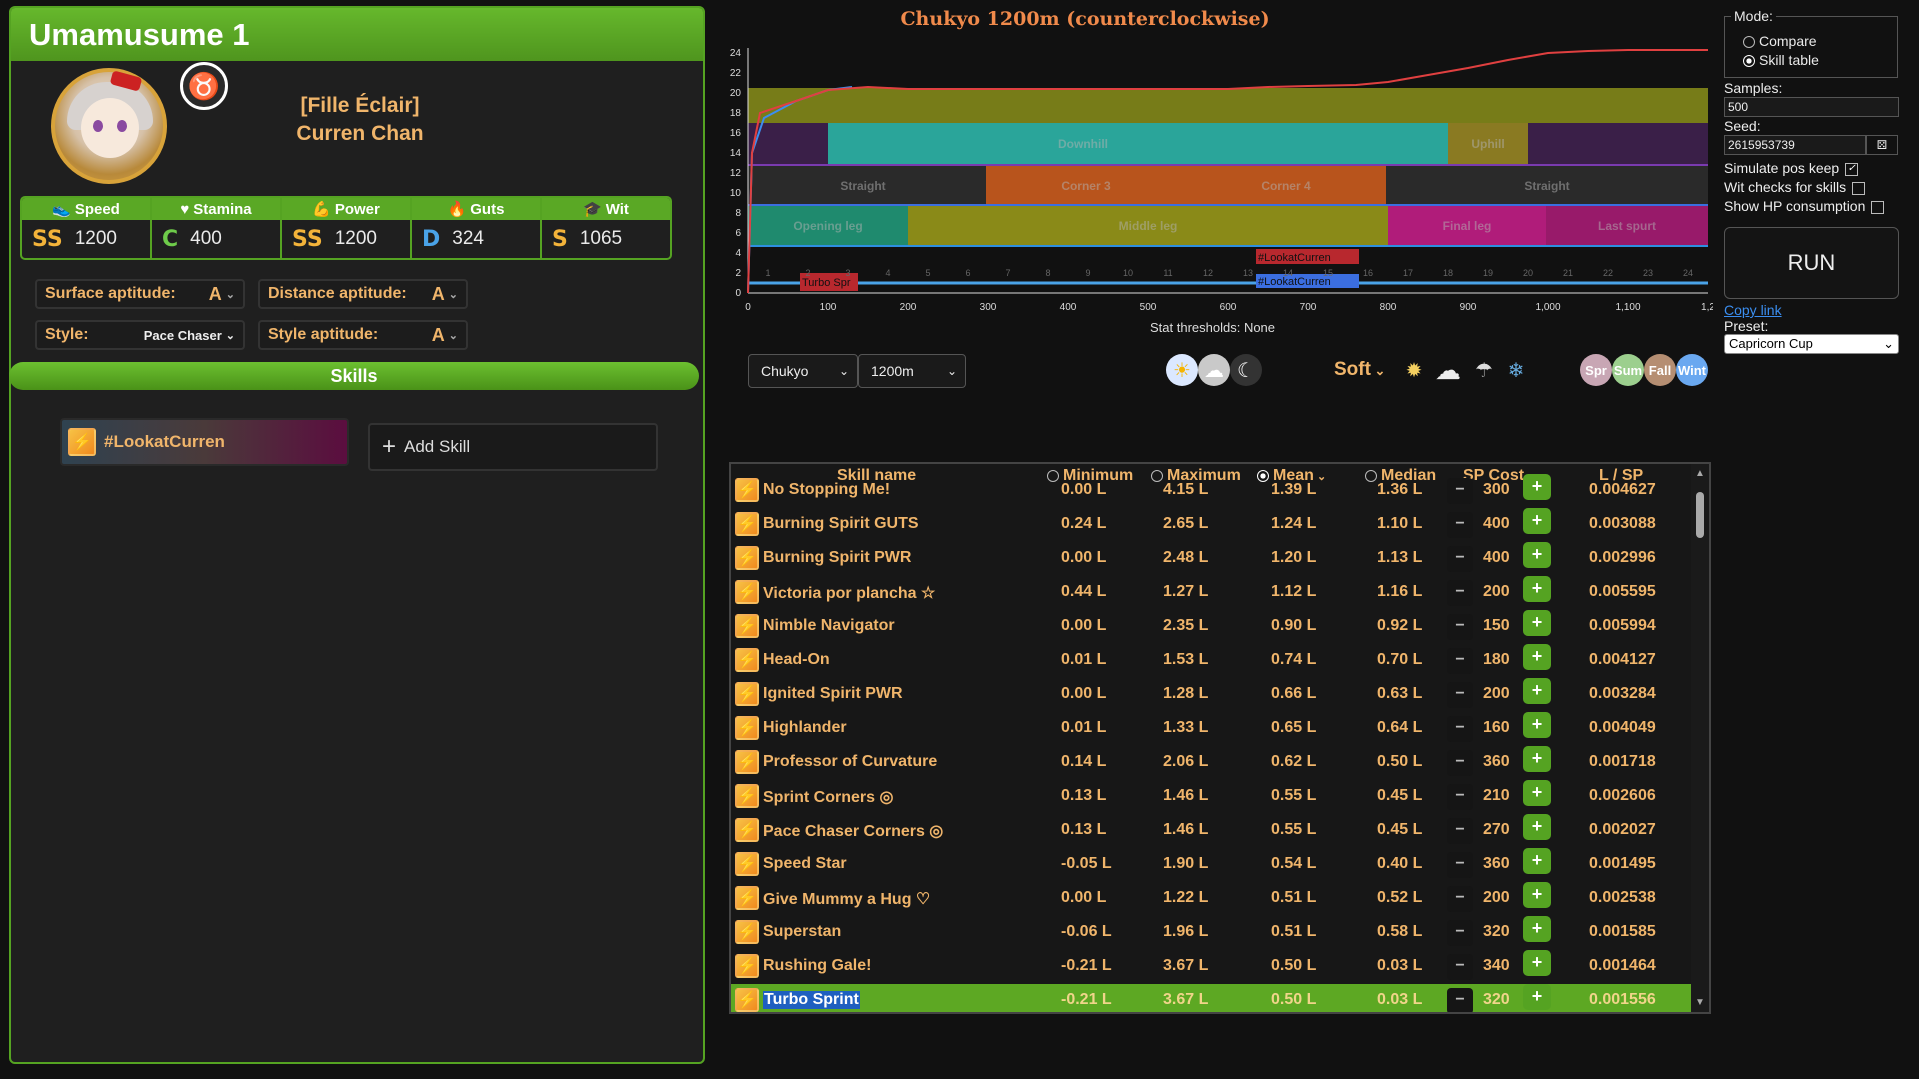 The height and width of the screenshot is (1079, 1919). I want to click on preset-select: Capricorn Cup ⌄, so click(1811, 344).